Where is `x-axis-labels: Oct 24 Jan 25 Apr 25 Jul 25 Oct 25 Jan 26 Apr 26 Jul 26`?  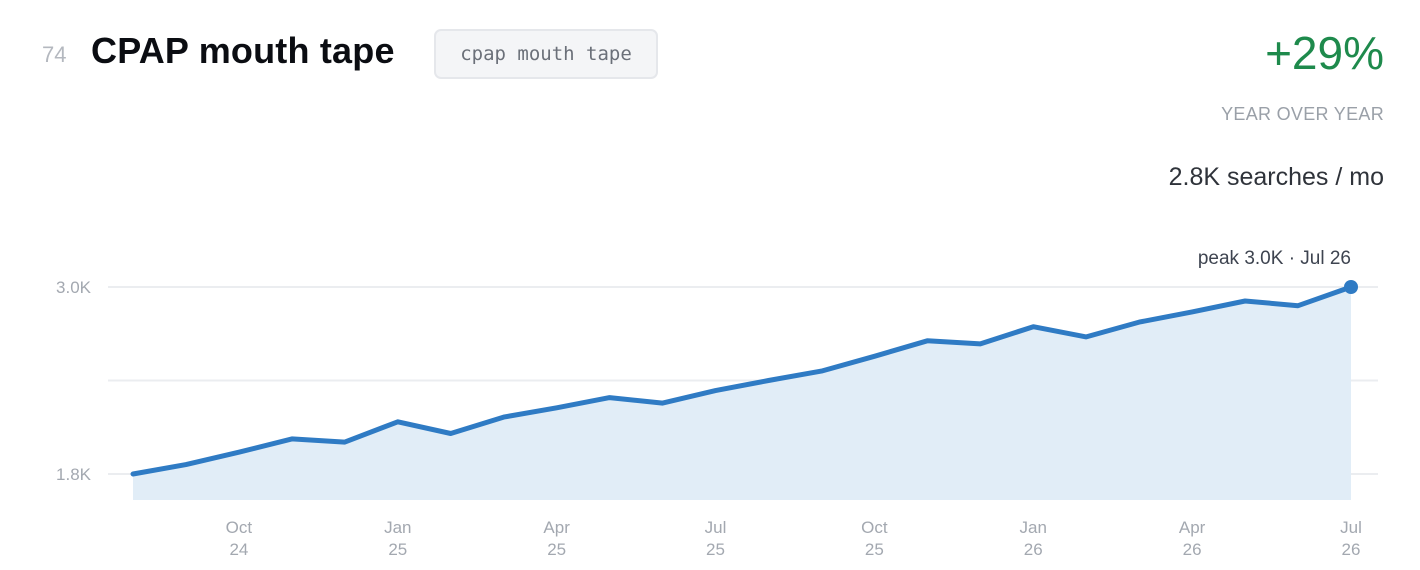
x-axis-labels: Oct 24 Jan 25 Apr 25 Jul 25 Oct 25 Jan 26 Apr 26 Jul 26 is located at coordinates (794, 538).